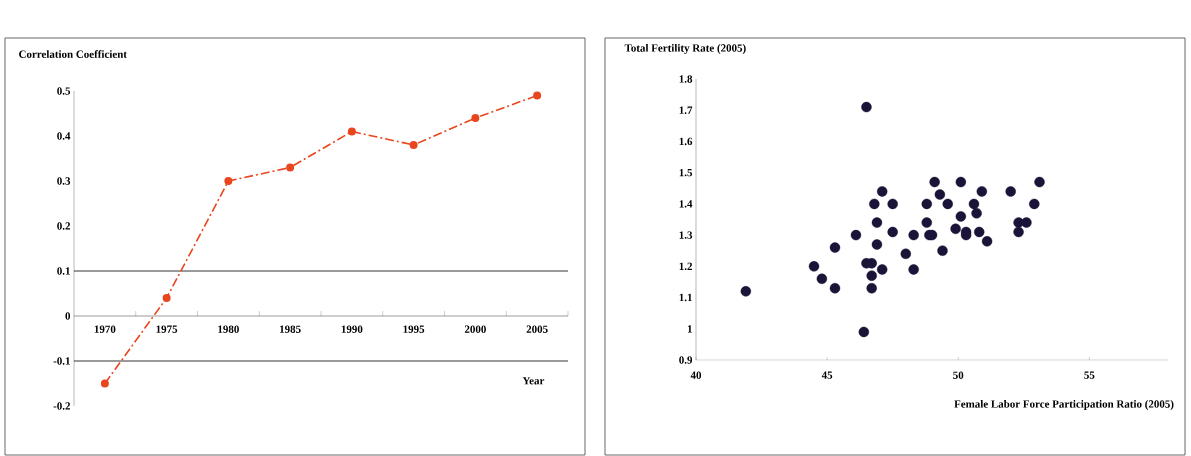 Image resolution: width=1191 pixels, height=456 pixels. Describe the element at coordinates (685, 49) in the screenshot. I see `y-axis-title: Total Fertility Rate (2005)` at that location.